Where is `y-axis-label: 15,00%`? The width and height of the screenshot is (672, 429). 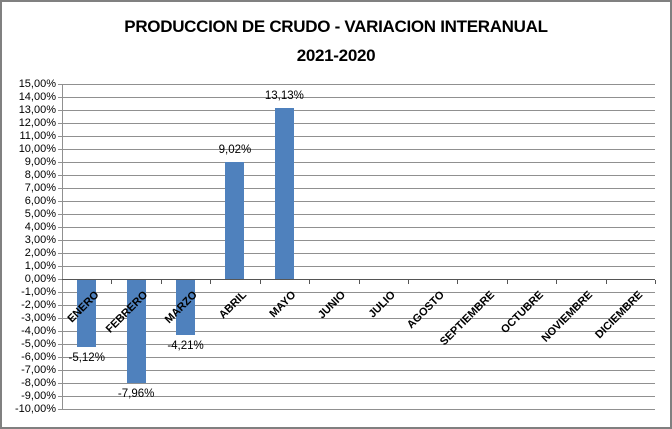
y-axis-label: 15,00% is located at coordinates (37, 84).